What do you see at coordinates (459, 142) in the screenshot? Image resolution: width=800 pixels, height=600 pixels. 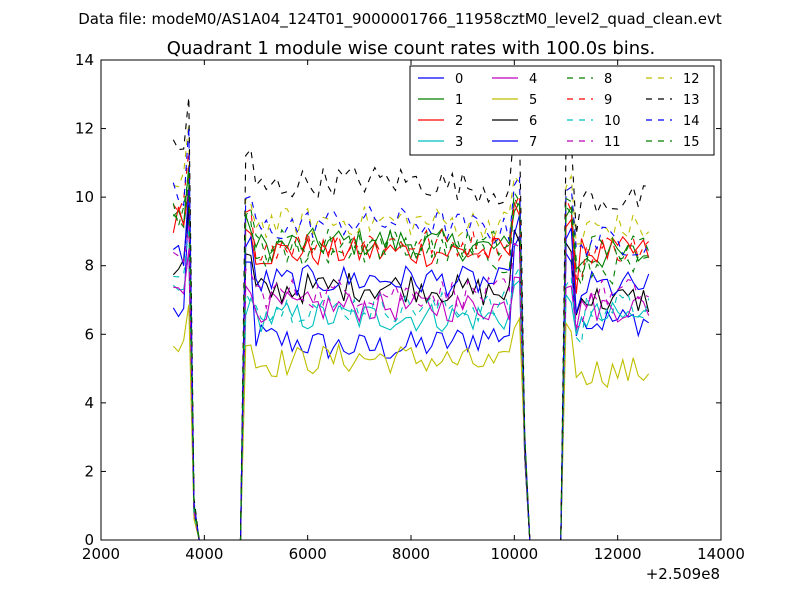 I see `legend-label-3: 3` at bounding box center [459, 142].